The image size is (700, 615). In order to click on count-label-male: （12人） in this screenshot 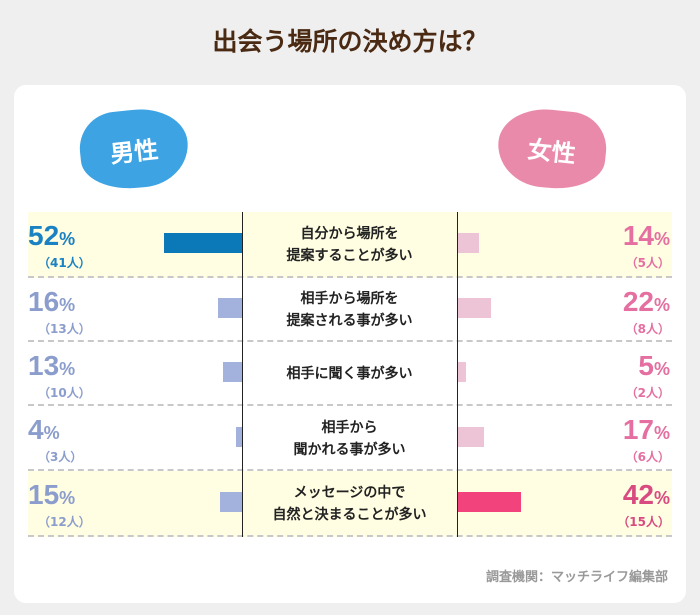, I will do `click(64, 522)`.